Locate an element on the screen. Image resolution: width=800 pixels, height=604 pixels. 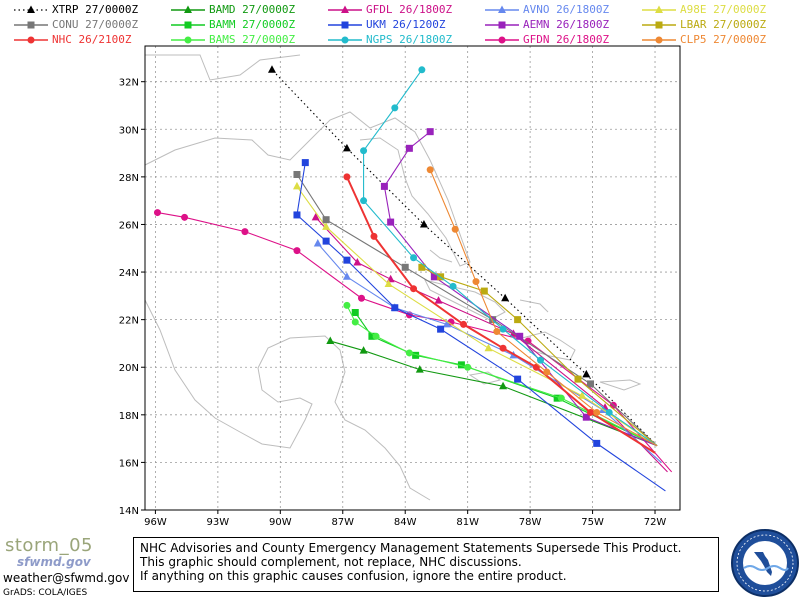
x-tick-label-6: 78W is located at coordinates (530, 522).